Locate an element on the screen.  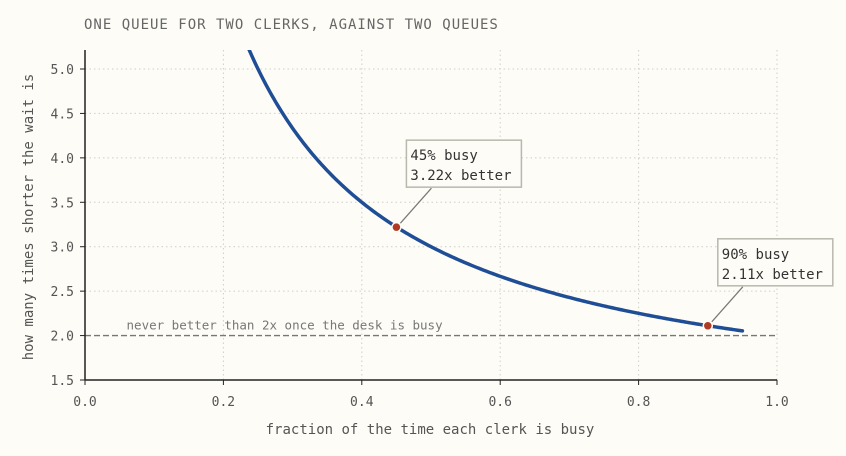
y-tick-label-7: 5.0 is located at coordinates (62, 70).